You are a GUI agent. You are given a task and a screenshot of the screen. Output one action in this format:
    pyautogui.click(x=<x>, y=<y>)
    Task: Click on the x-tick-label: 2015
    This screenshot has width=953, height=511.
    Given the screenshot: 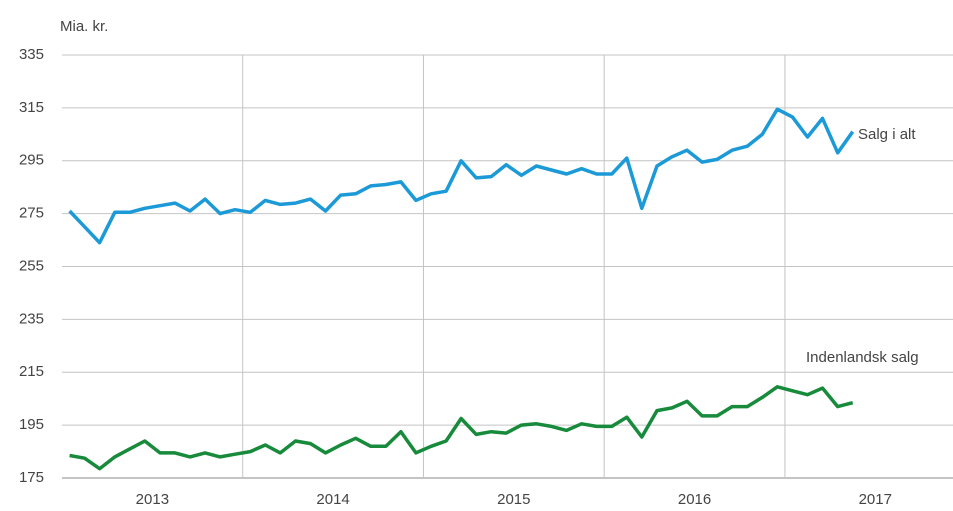 What is the action you would take?
    pyautogui.click(x=513, y=499)
    